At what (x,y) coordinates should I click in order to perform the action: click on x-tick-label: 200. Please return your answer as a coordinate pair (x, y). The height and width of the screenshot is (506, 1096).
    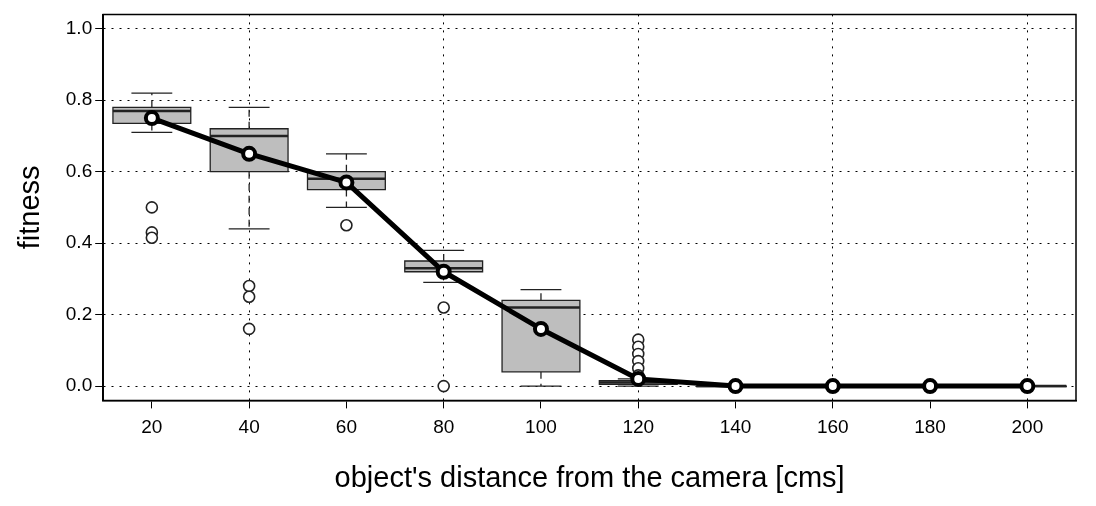
    Looking at the image, I should click on (1027, 427).